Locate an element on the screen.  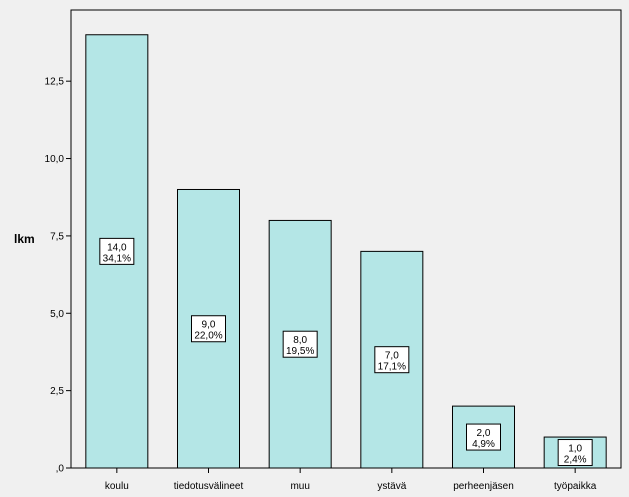
x-tick-label: työpaikka is located at coordinates (575, 486).